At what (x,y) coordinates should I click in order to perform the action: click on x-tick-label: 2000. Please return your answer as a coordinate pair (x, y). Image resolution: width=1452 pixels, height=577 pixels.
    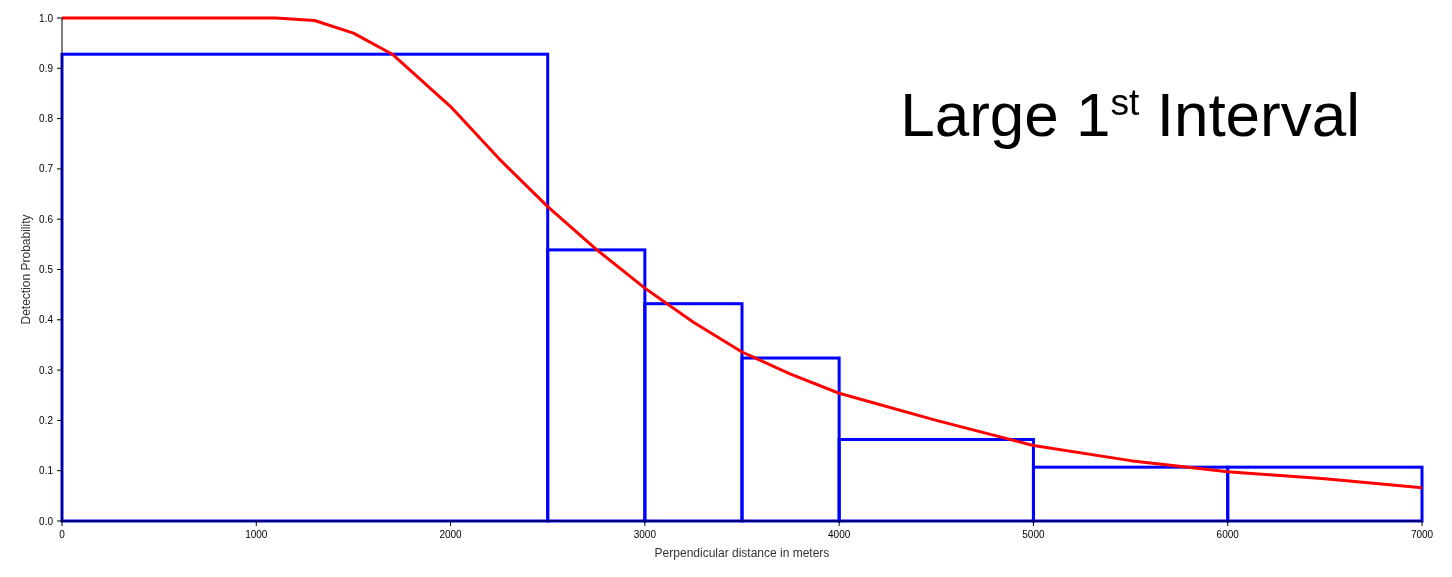
    Looking at the image, I should click on (451, 534).